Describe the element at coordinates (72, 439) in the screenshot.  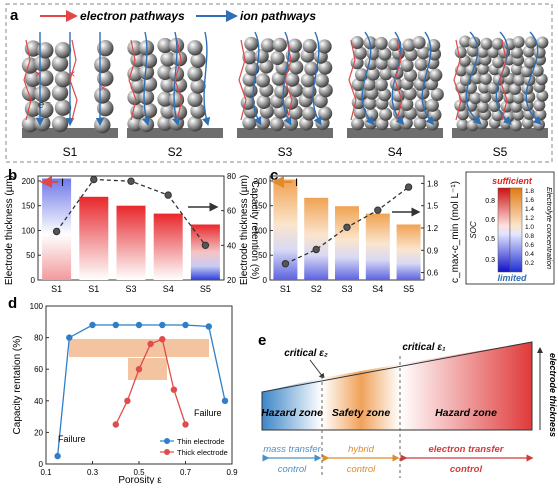
I see `failure-left: Failure` at that location.